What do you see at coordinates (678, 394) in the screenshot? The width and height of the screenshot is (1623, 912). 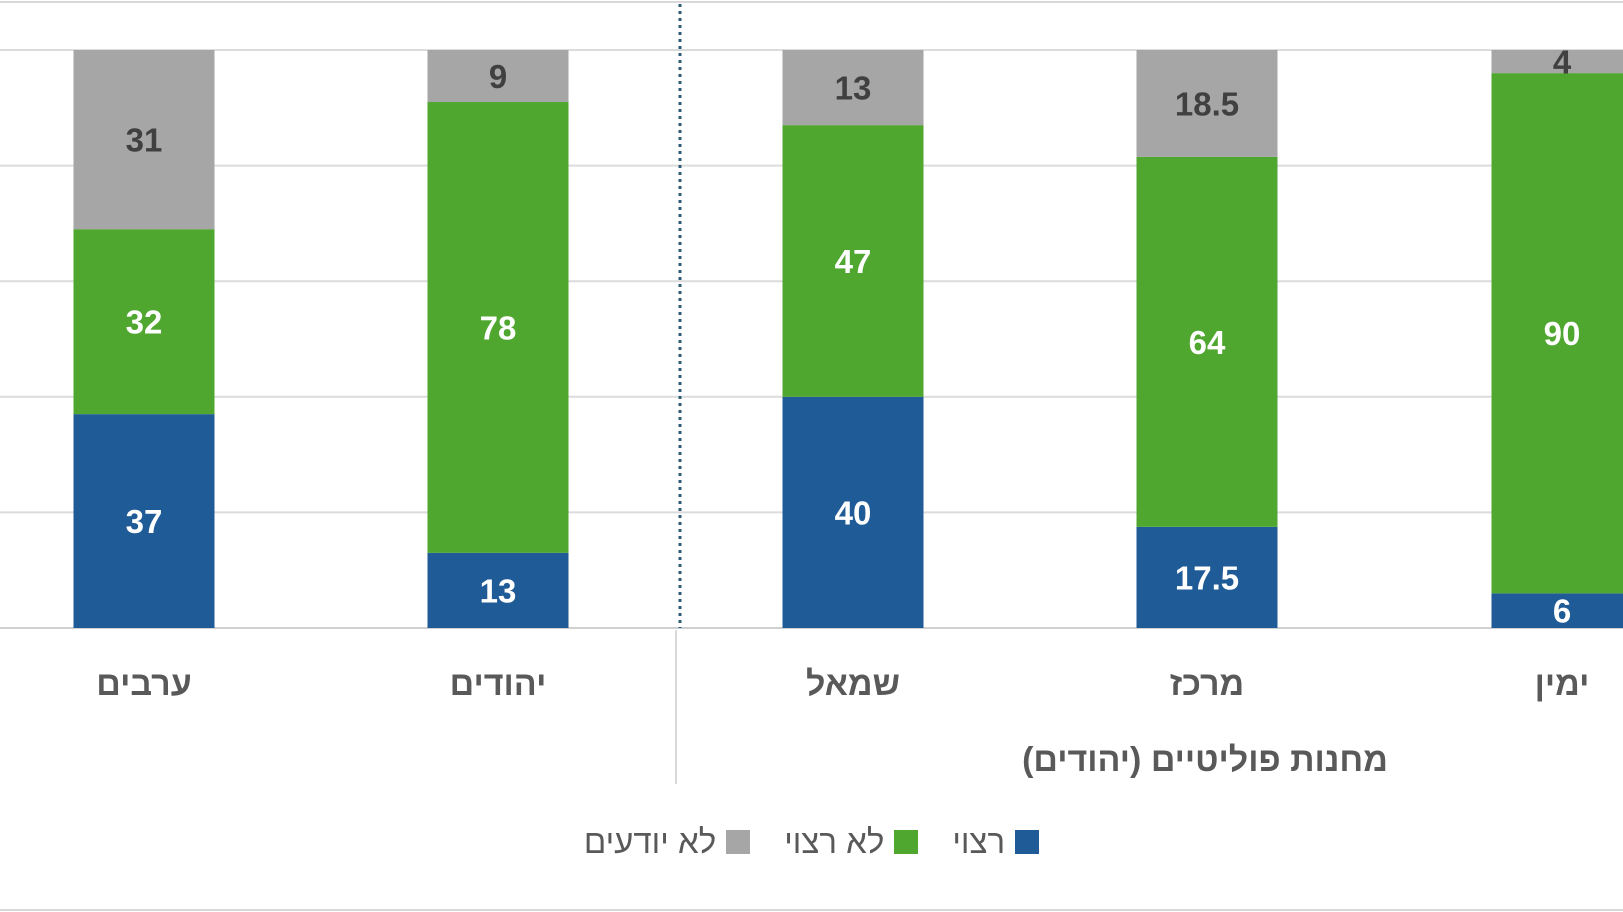 I see `separators` at bounding box center [678, 394].